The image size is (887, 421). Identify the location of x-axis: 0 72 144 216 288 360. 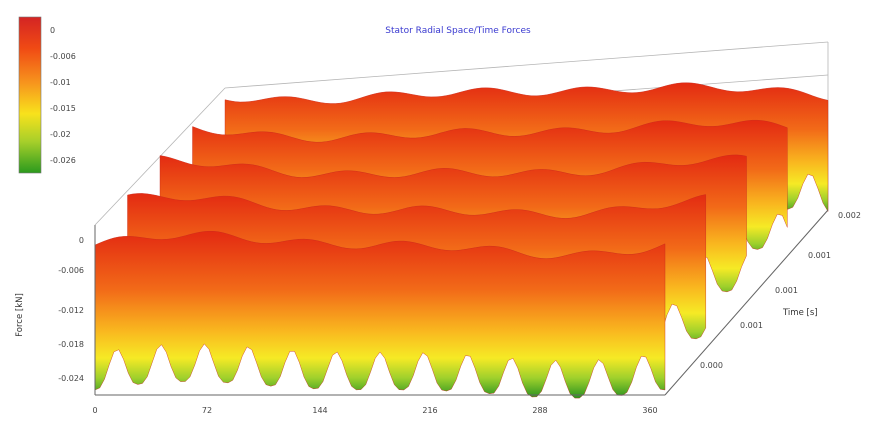
(374, 410).